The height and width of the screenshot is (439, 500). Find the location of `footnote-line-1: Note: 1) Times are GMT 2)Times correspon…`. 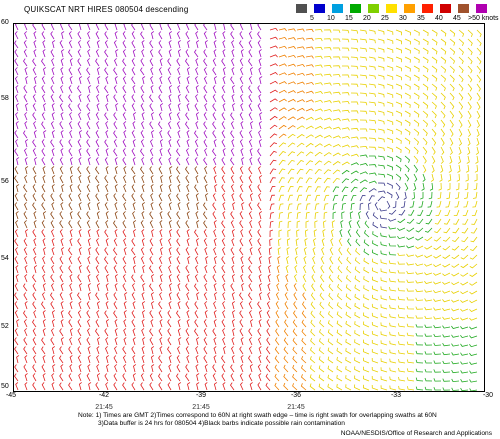

footnote-line-1: Note: 1) Times are GMT 2)Times correspon… is located at coordinates (257, 415).